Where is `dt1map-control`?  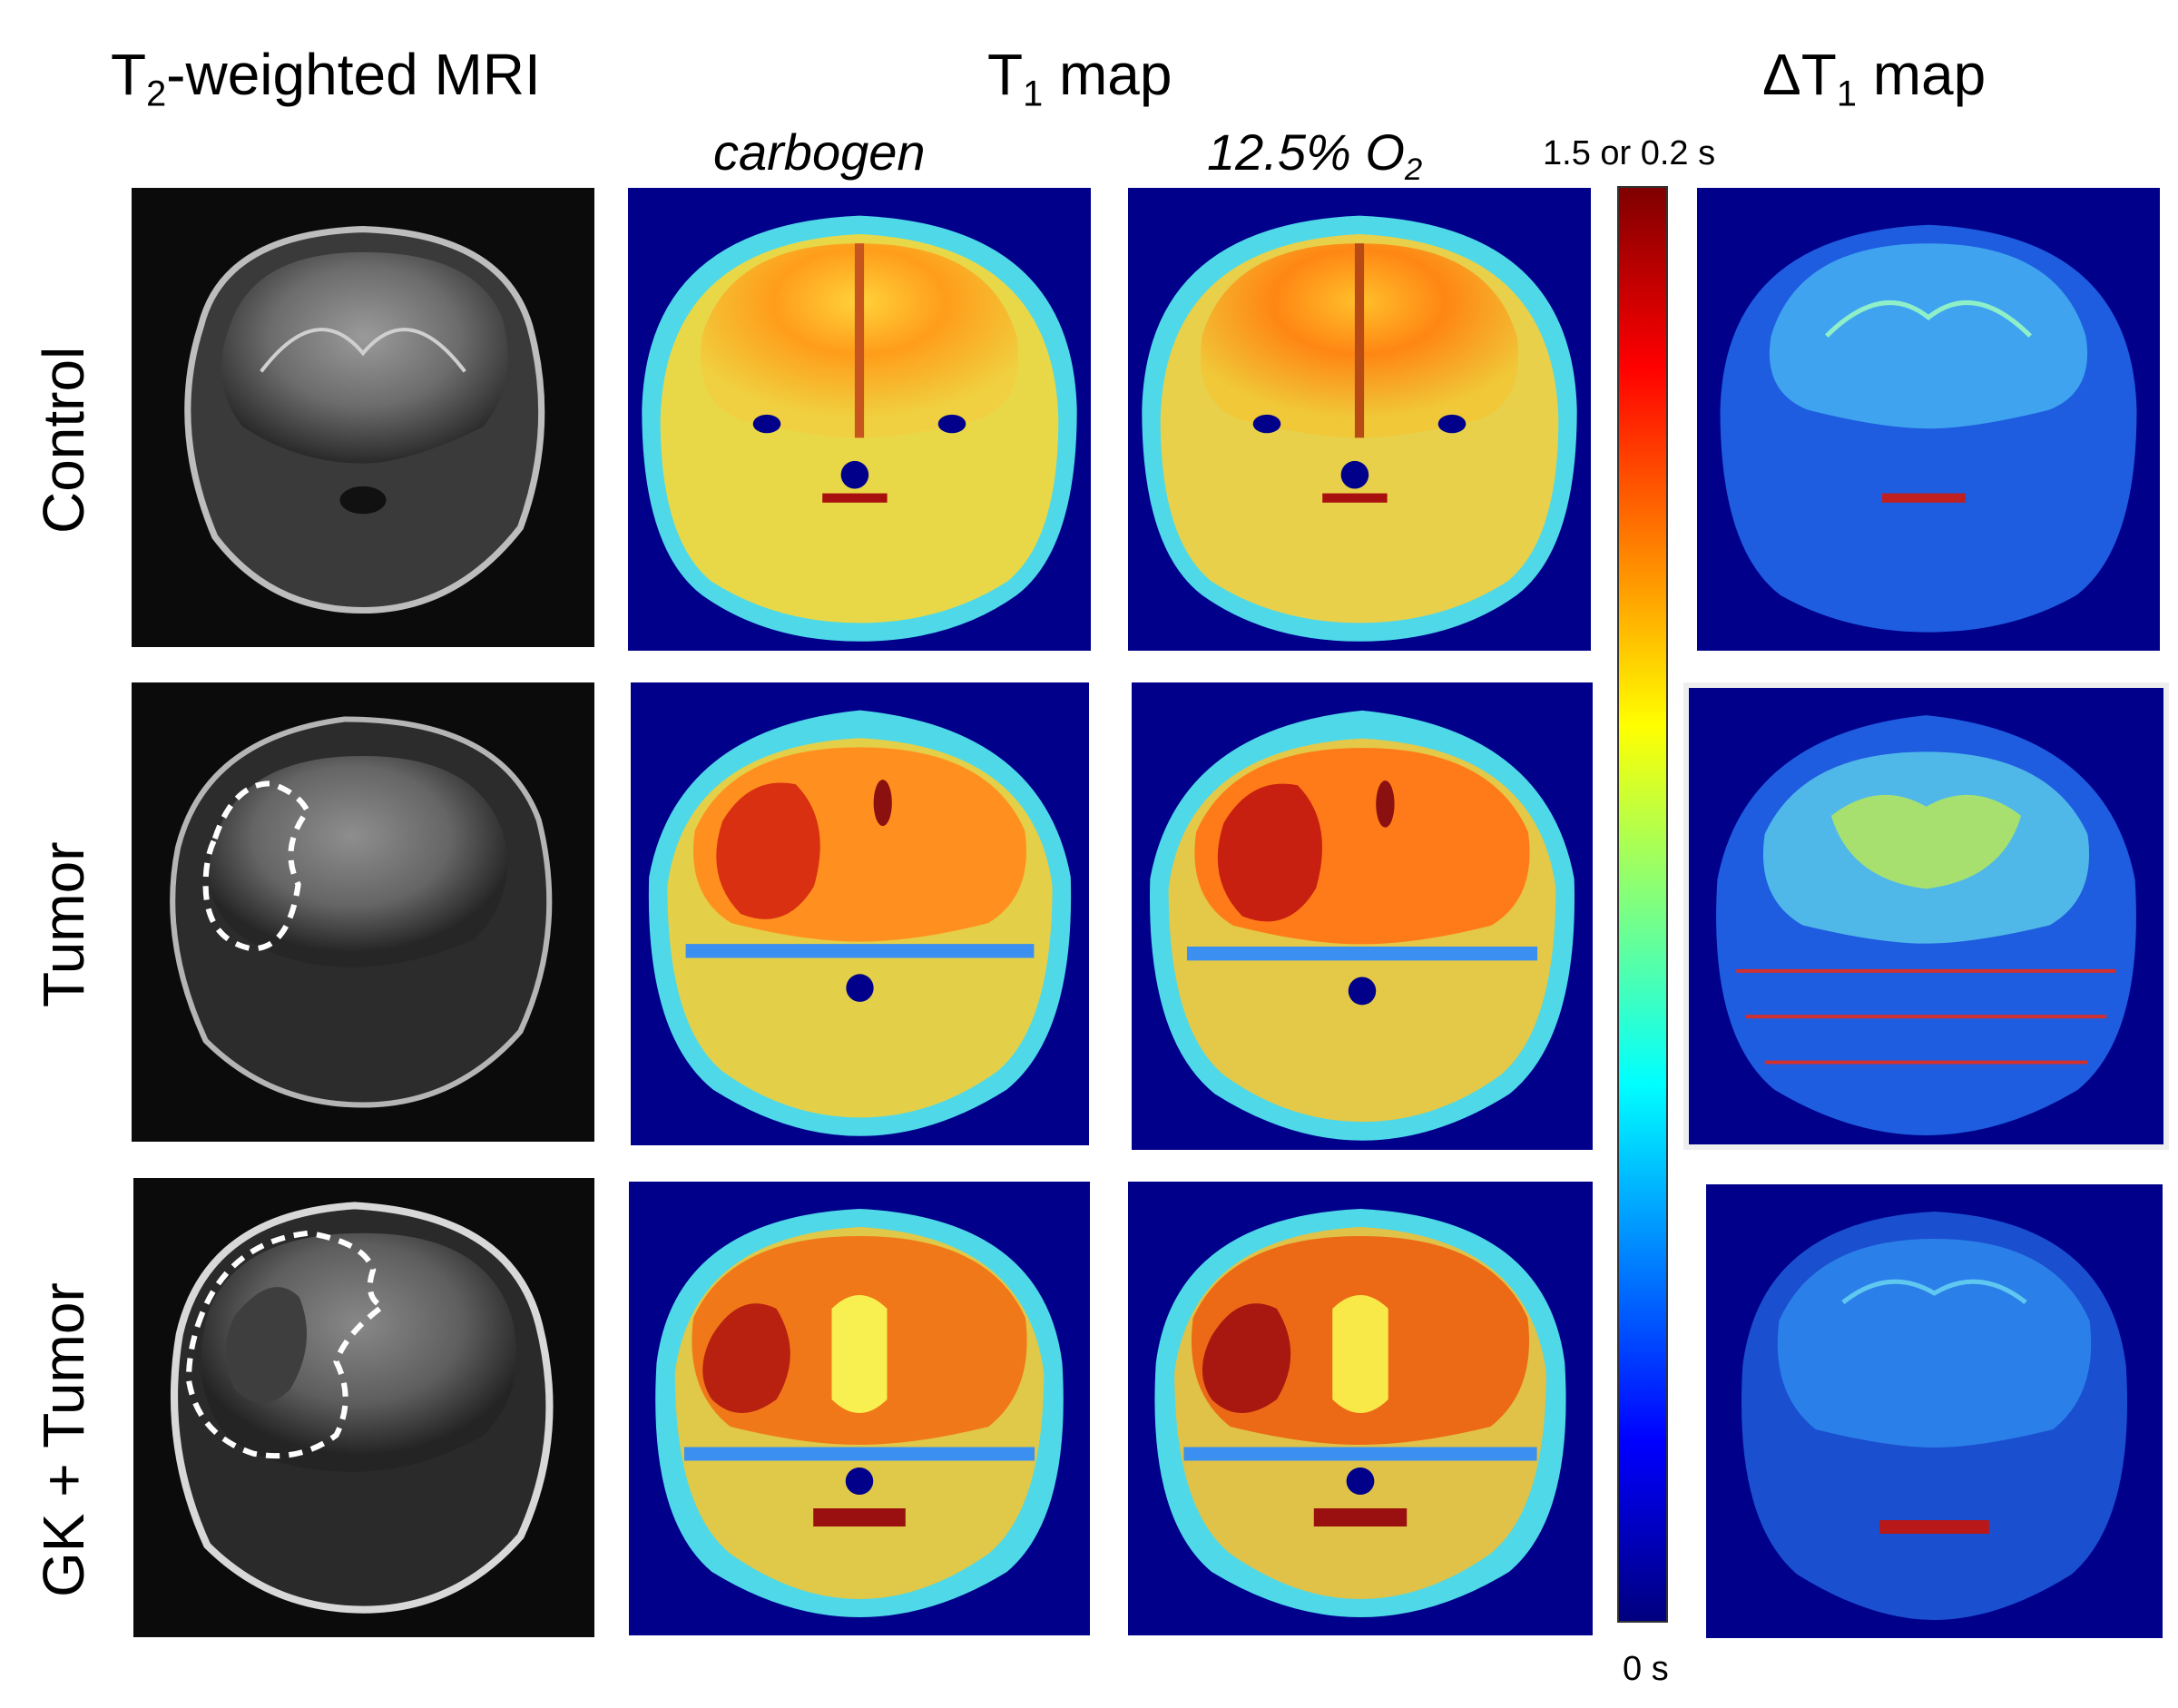
dt1map-control is located at coordinates (1928, 419).